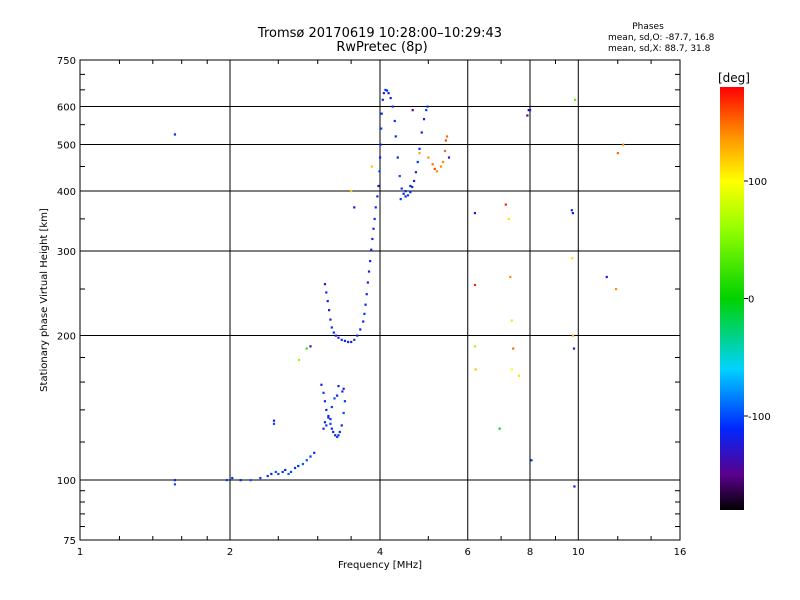  I want to click on colorbar, so click(732, 298).